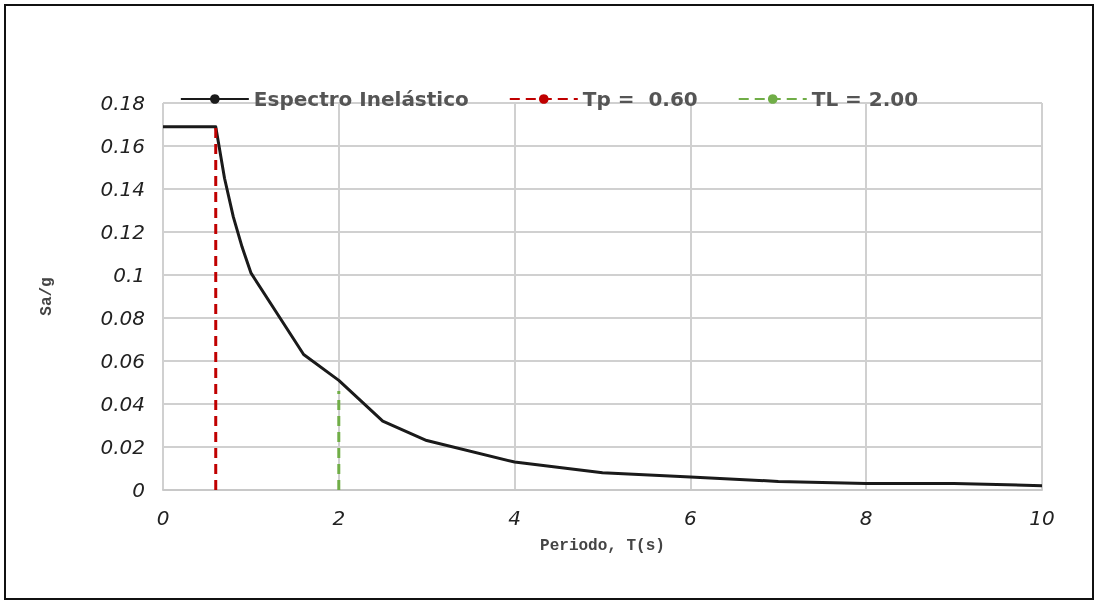  I want to click on y-tick-label: 0.04, so click(122, 404).